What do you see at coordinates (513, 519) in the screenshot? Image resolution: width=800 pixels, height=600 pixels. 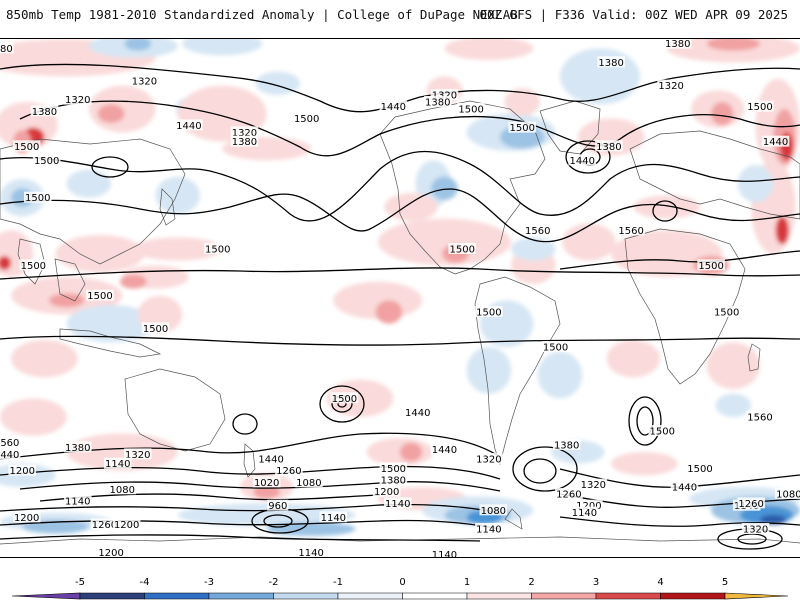 I see `antarctic-peninsula-outline` at bounding box center [513, 519].